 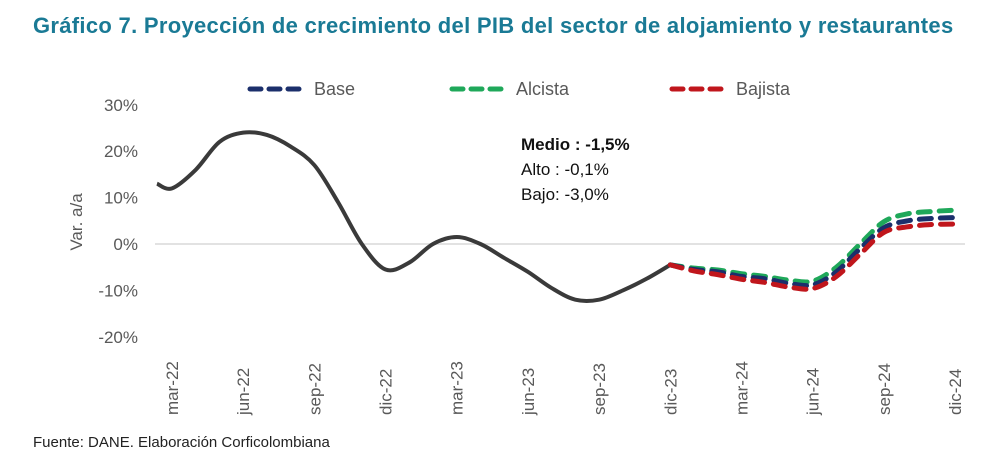 I want to click on legend-label-base: Base, so click(x=334, y=89).